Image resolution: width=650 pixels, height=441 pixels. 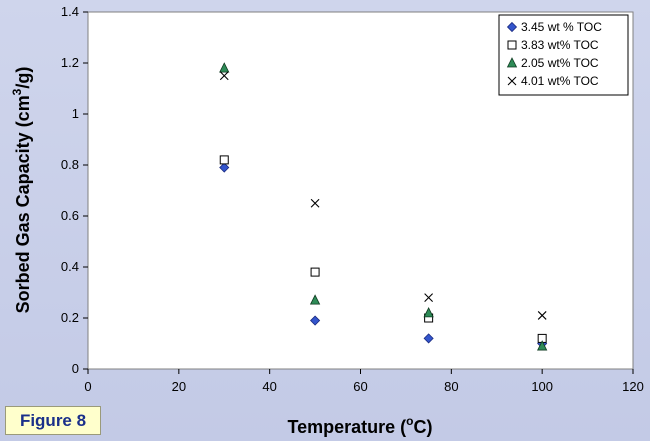 I want to click on y-tick-label: 0.8, so click(x=70, y=164).